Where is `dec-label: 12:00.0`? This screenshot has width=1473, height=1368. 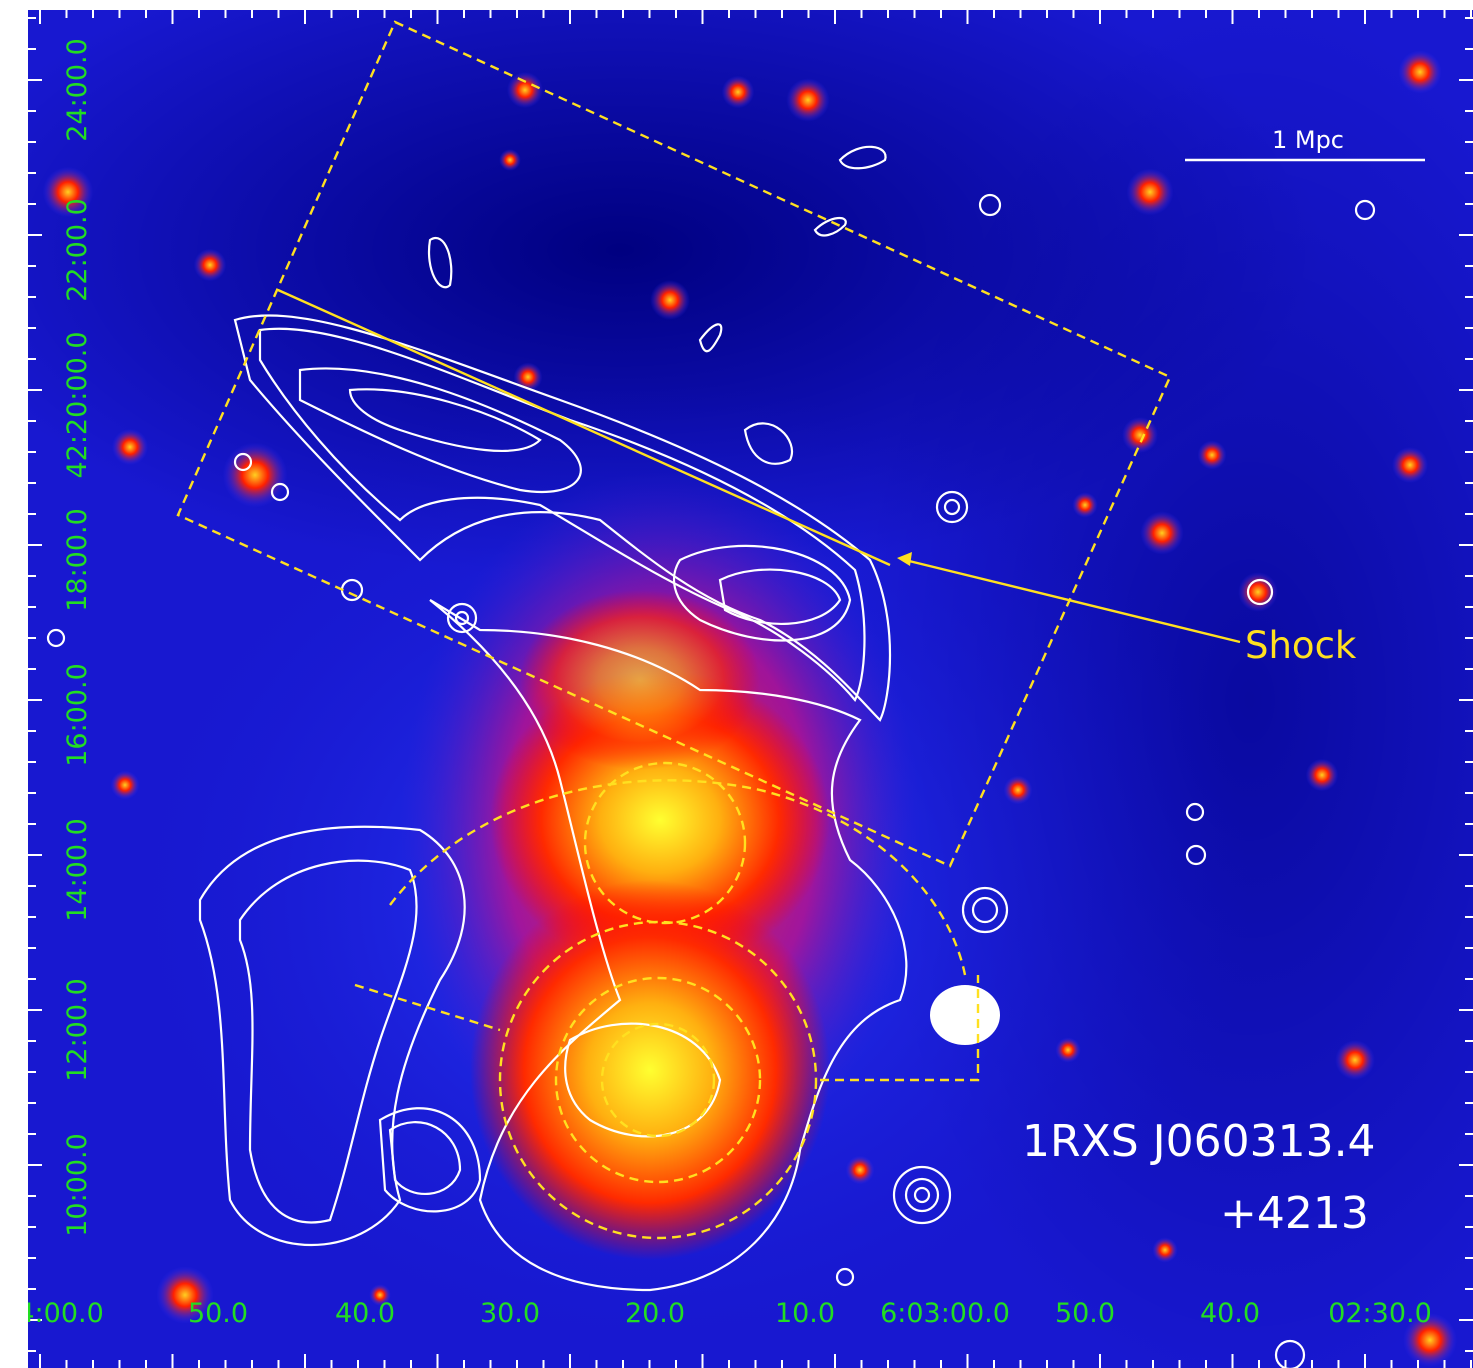
dec-label: 12:00.0 is located at coordinates (77, 1030).